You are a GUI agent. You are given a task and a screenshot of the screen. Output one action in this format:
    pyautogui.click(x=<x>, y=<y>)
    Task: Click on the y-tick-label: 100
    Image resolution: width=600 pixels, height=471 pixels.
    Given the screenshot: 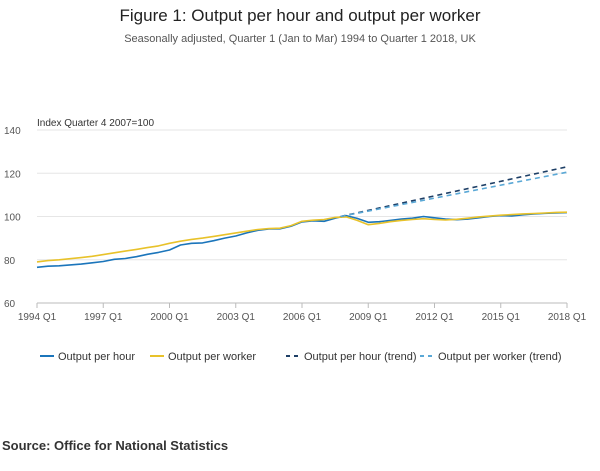 What is the action you would take?
    pyautogui.click(x=12, y=218)
    